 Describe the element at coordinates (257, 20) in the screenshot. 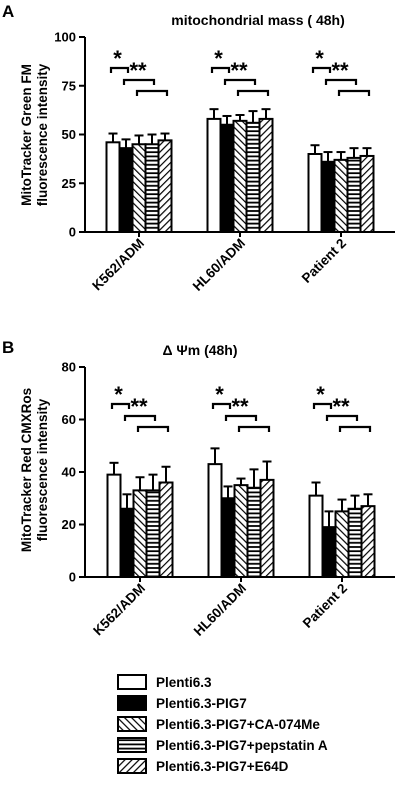

I see `panel-a-title: mitochondrial mass ( 48h)` at that location.